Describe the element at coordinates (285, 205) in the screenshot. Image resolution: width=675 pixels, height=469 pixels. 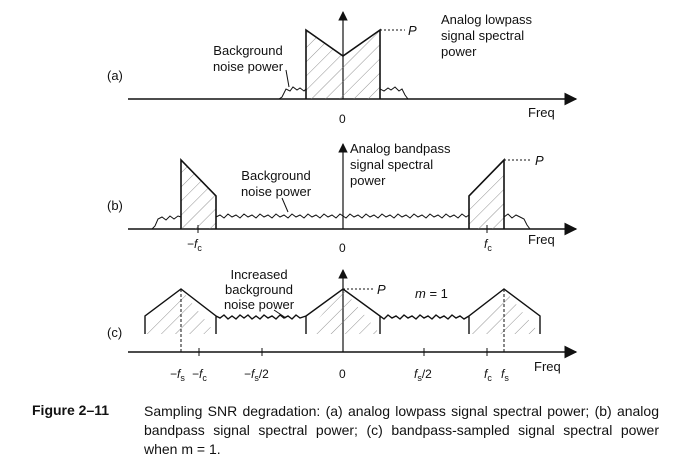
I see `panel-b-noise-pointer` at that location.